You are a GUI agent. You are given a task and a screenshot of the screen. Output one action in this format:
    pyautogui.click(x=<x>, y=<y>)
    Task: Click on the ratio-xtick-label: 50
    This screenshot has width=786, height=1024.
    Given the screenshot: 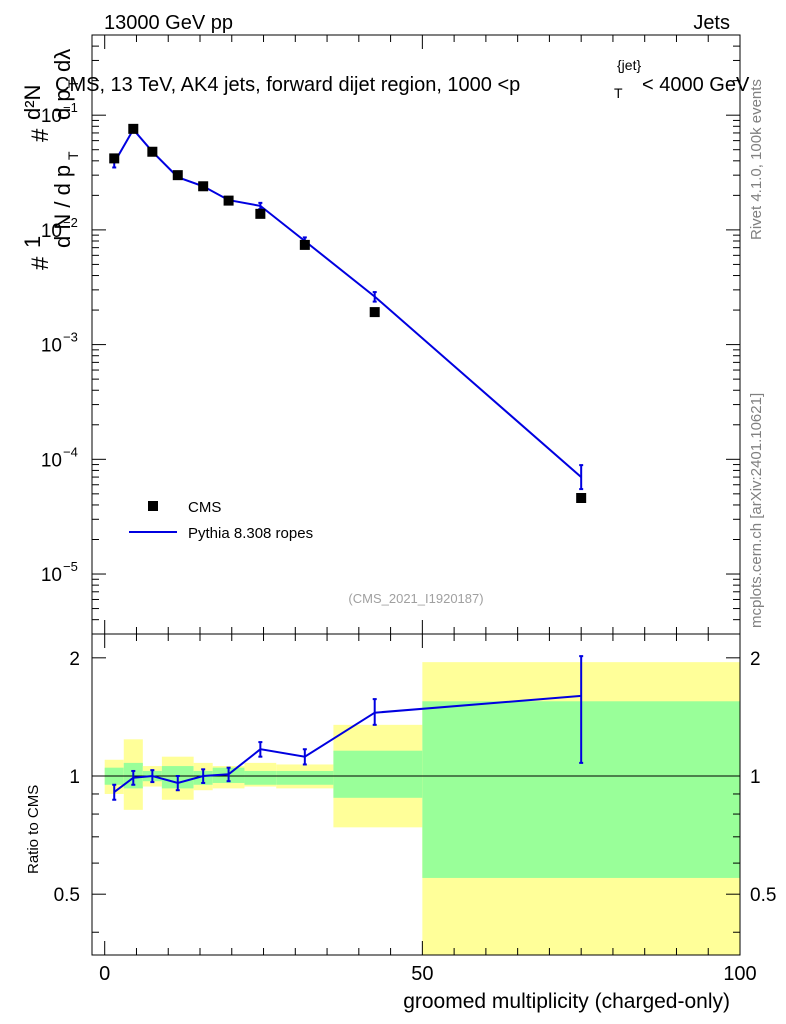 What is the action you would take?
    pyautogui.click(x=422, y=974)
    